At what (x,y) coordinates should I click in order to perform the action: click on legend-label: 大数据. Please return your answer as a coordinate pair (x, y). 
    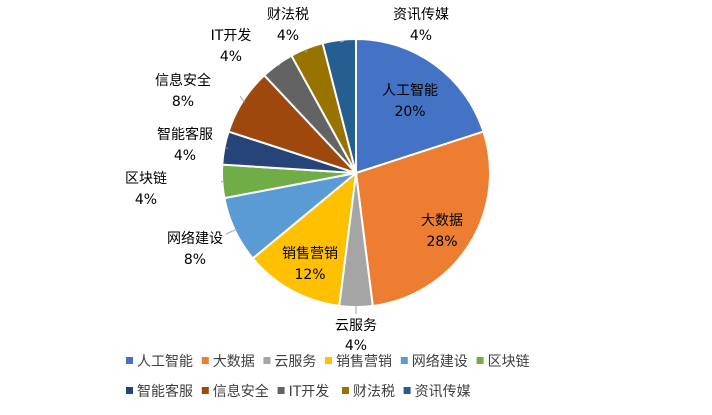
    Looking at the image, I should click on (234, 362).